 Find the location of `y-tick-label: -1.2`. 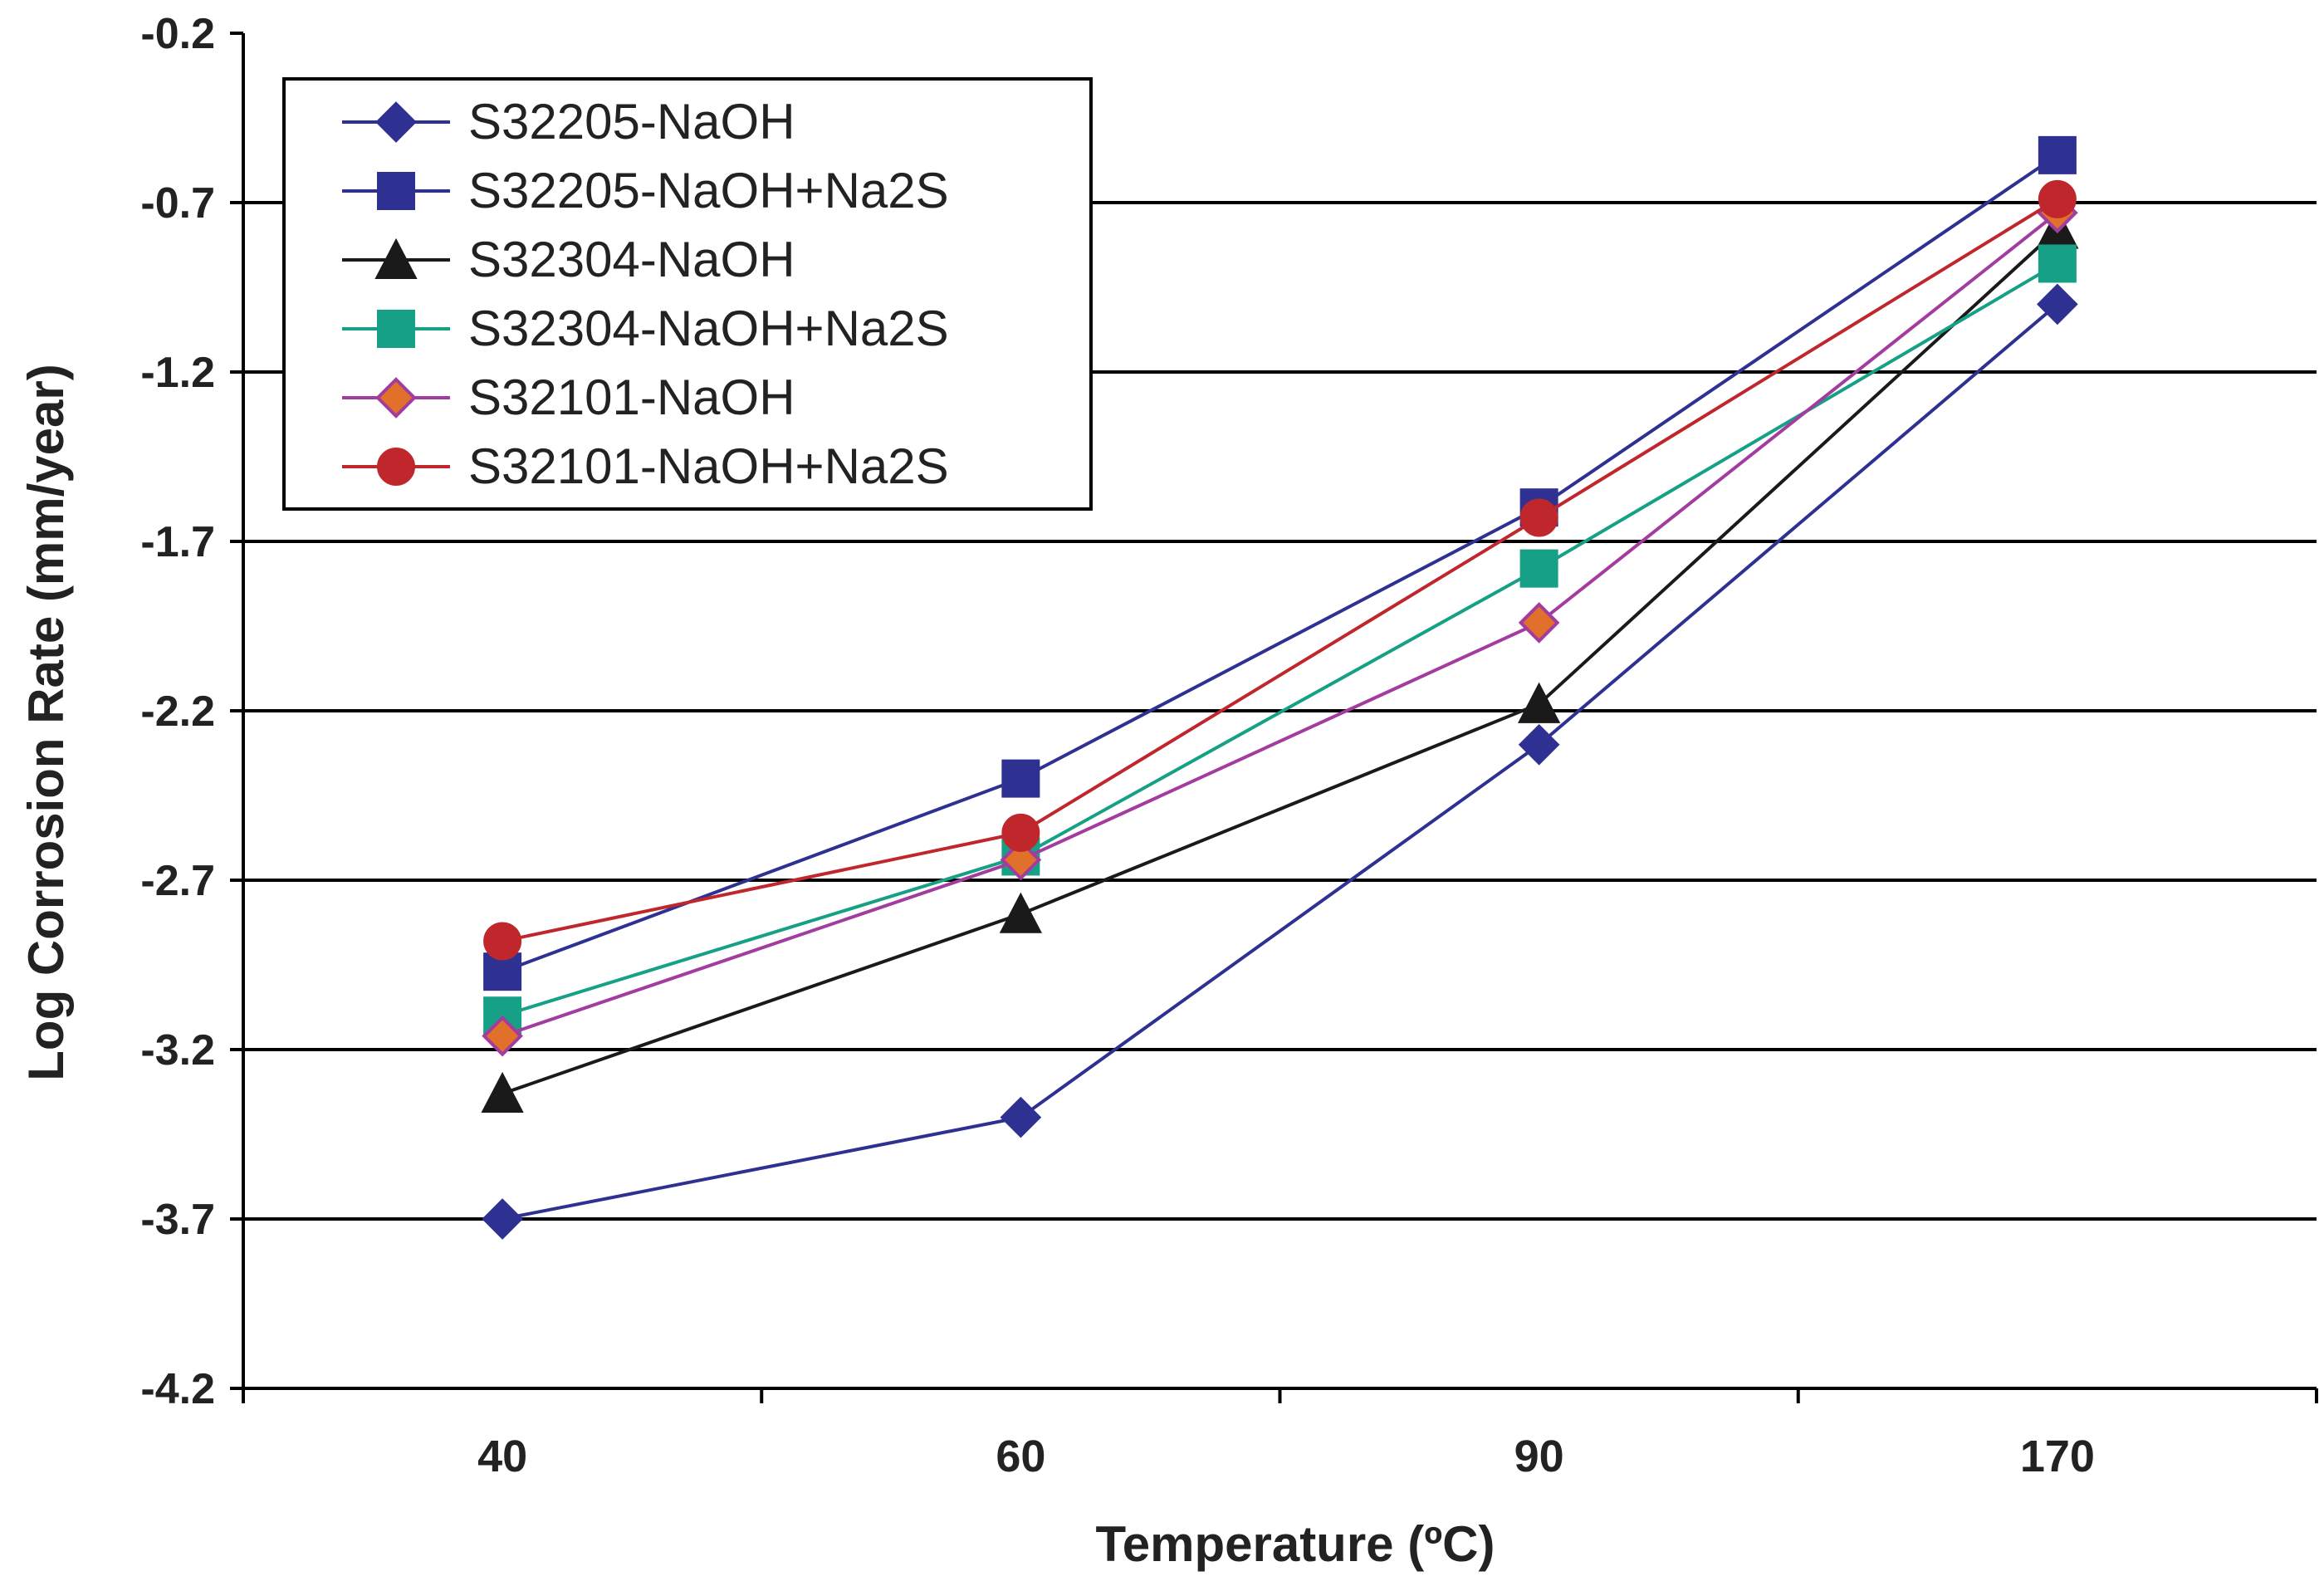

y-tick-label: -1.2 is located at coordinates (177, 373).